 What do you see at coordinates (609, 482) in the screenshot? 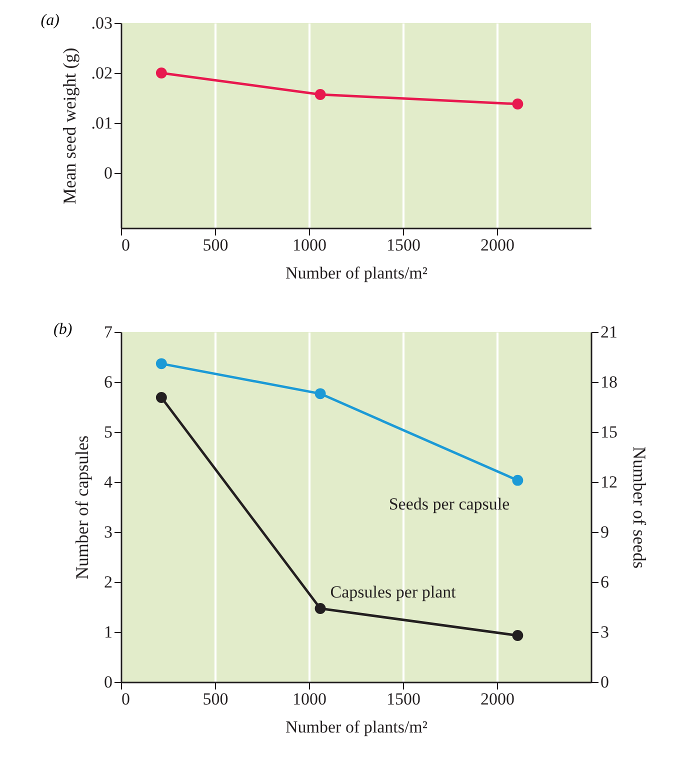
I see `y2-tick-label: 12` at bounding box center [609, 482].